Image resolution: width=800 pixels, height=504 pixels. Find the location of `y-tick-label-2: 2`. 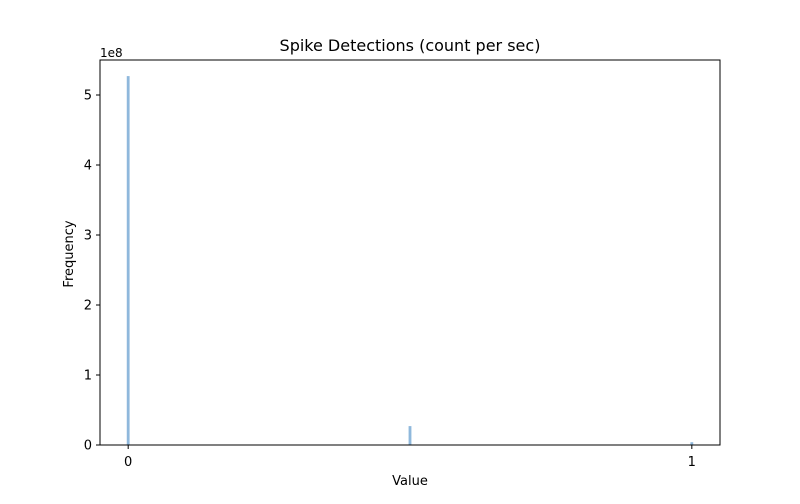

y-tick-label-2: 2 is located at coordinates (88, 306).